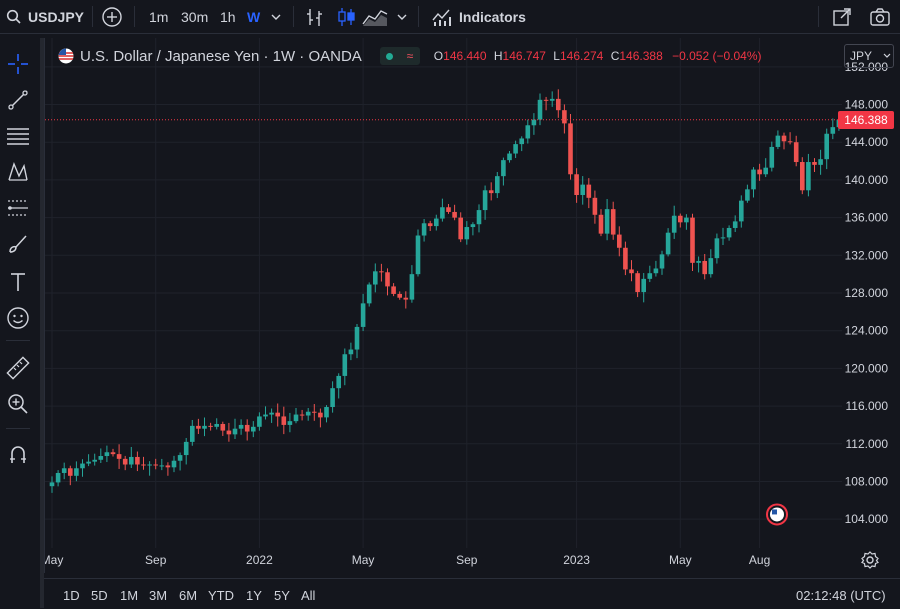 This screenshot has height=609, width=900. Describe the element at coordinates (887, 55) in the screenshot. I see `chevron-down-icon` at that location.